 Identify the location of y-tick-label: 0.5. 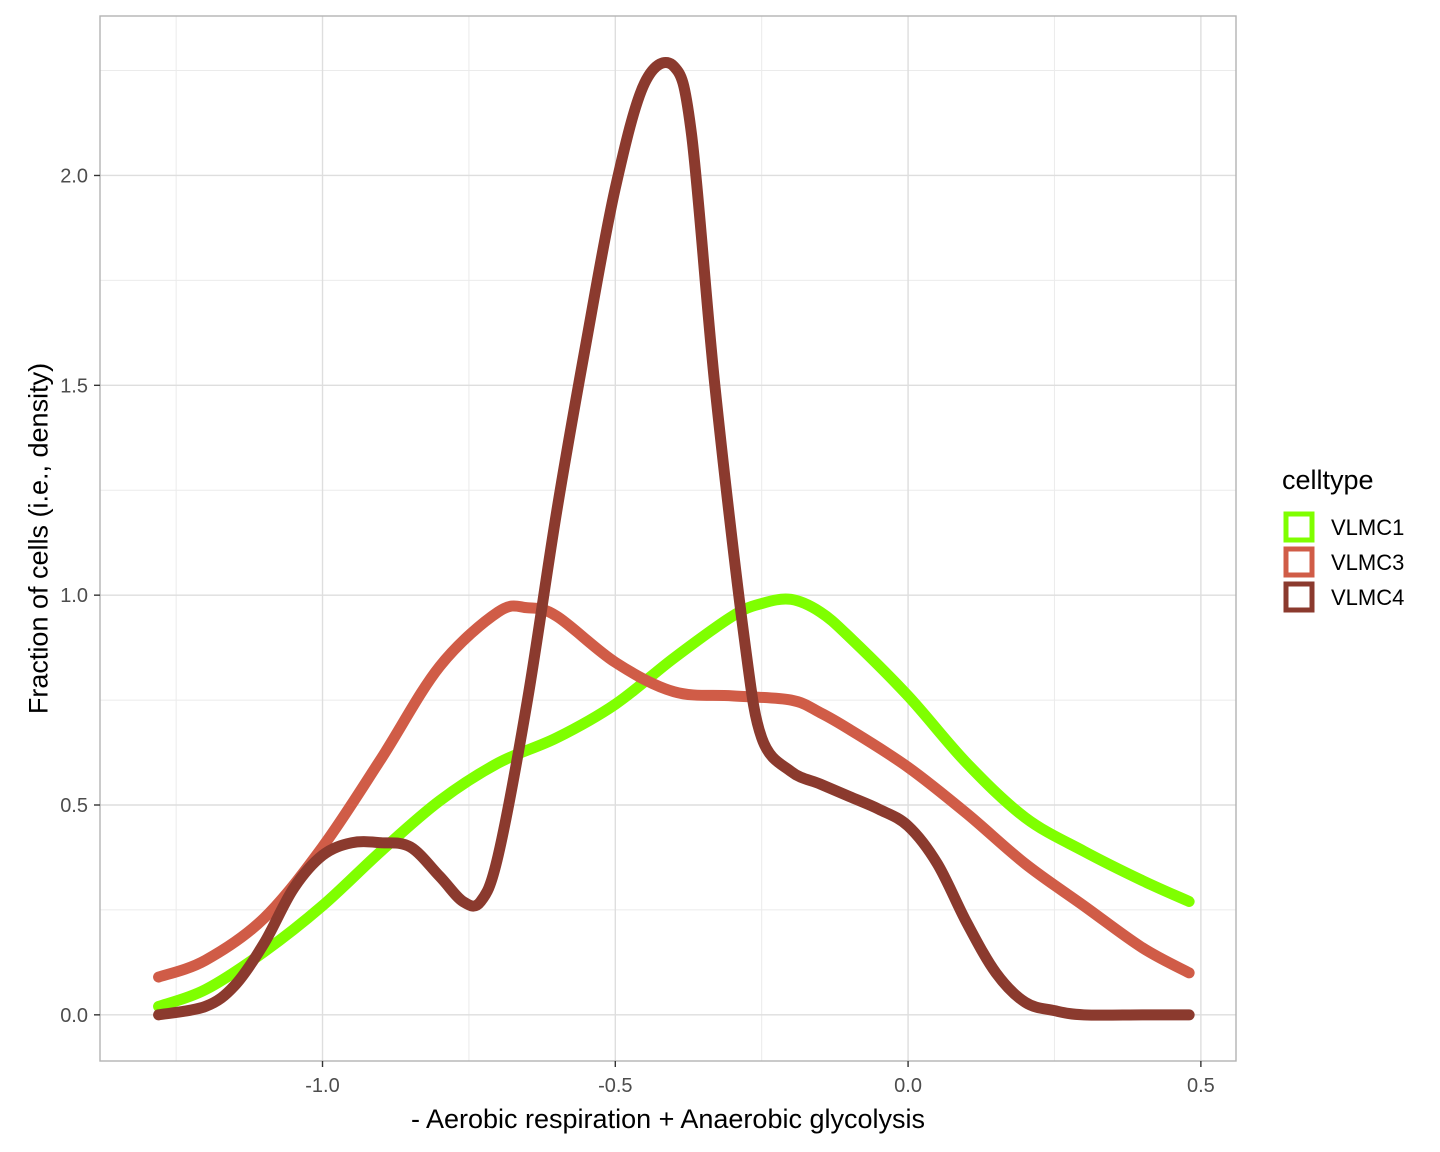
(74, 806).